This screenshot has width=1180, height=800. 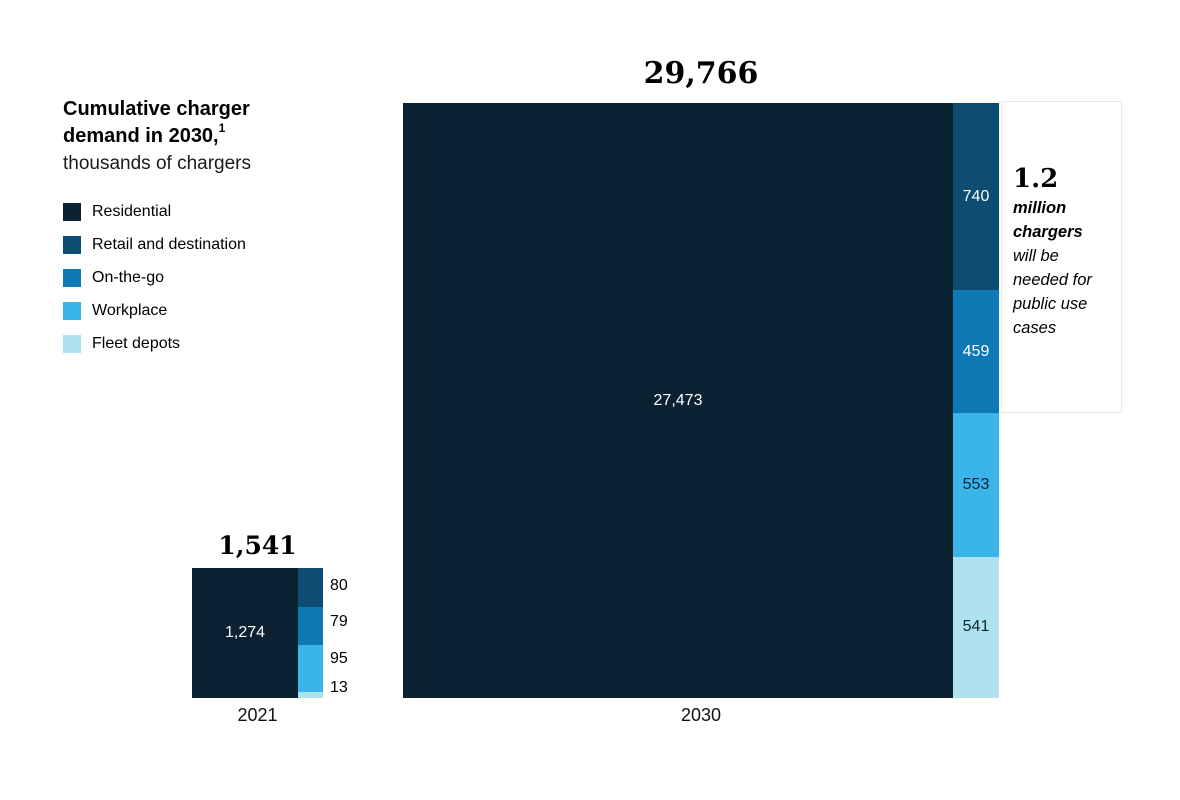 I want to click on segment-value-label: 459, so click(x=976, y=351).